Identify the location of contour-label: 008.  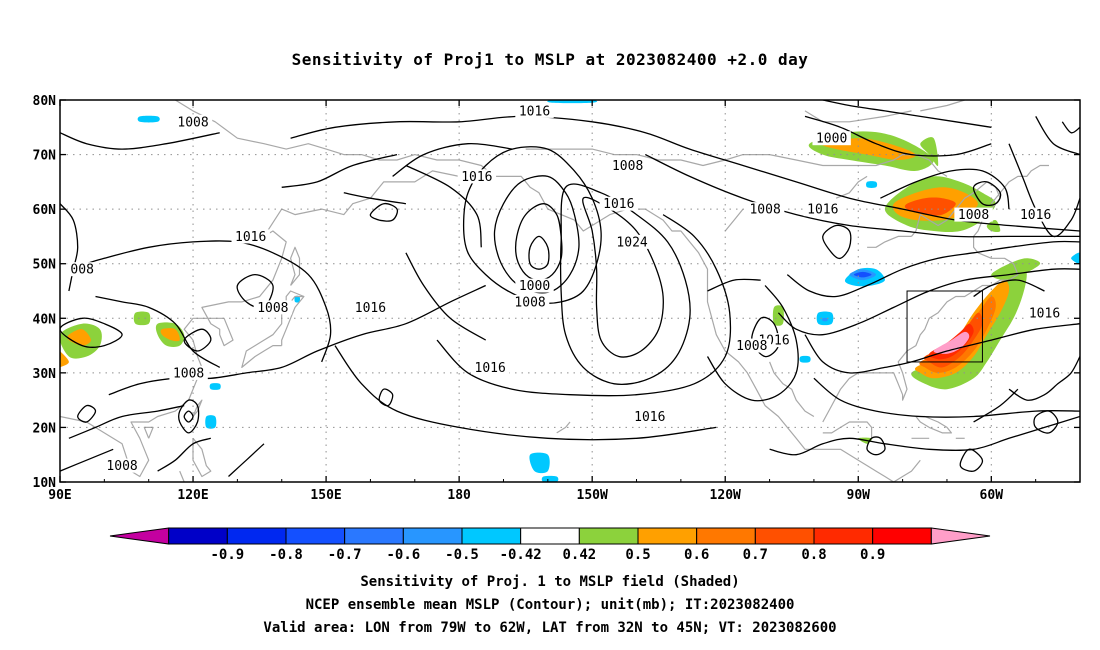
(81, 270).